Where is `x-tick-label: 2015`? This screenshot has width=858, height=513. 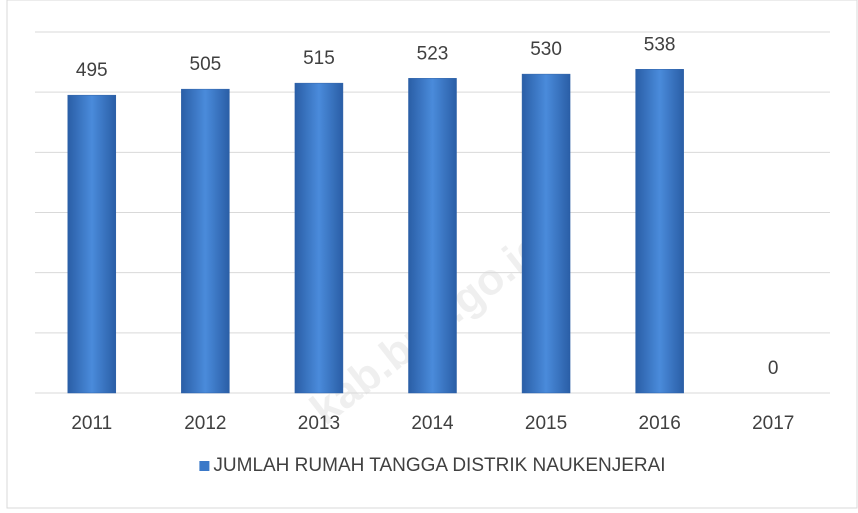 x-tick-label: 2015 is located at coordinates (546, 423).